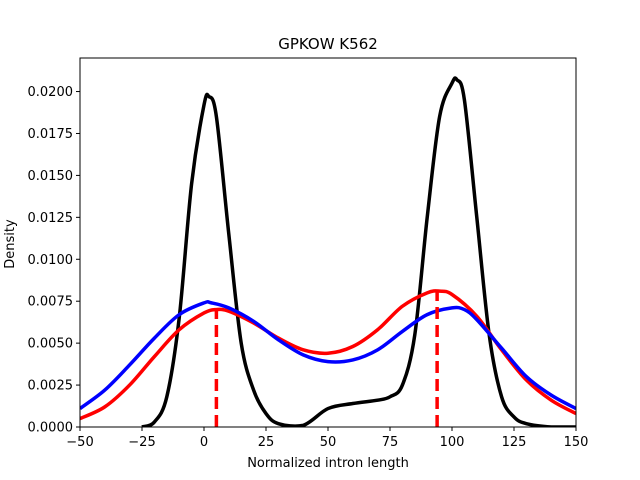 The image size is (640, 480). What do you see at coordinates (328, 463) in the screenshot?
I see `x-axis-label: Normalized intron length` at bounding box center [328, 463].